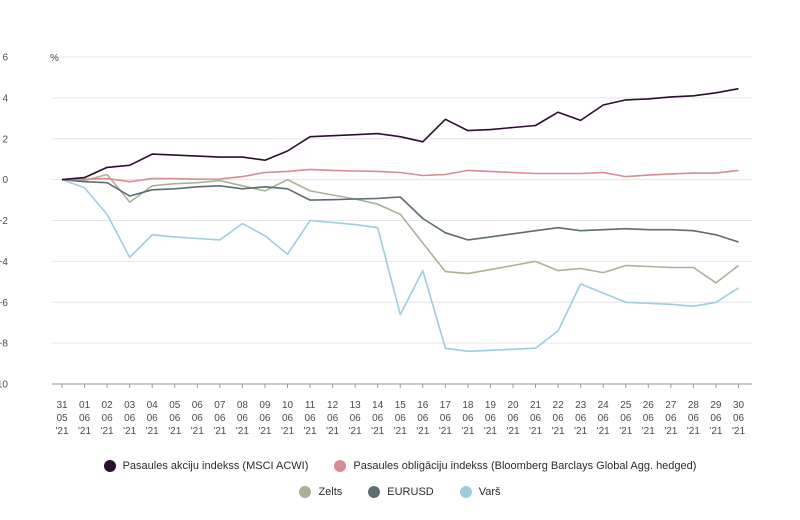 The image size is (800, 520). What do you see at coordinates (378, 405) in the screenshot?
I see `x-tick-label: 14` at bounding box center [378, 405].